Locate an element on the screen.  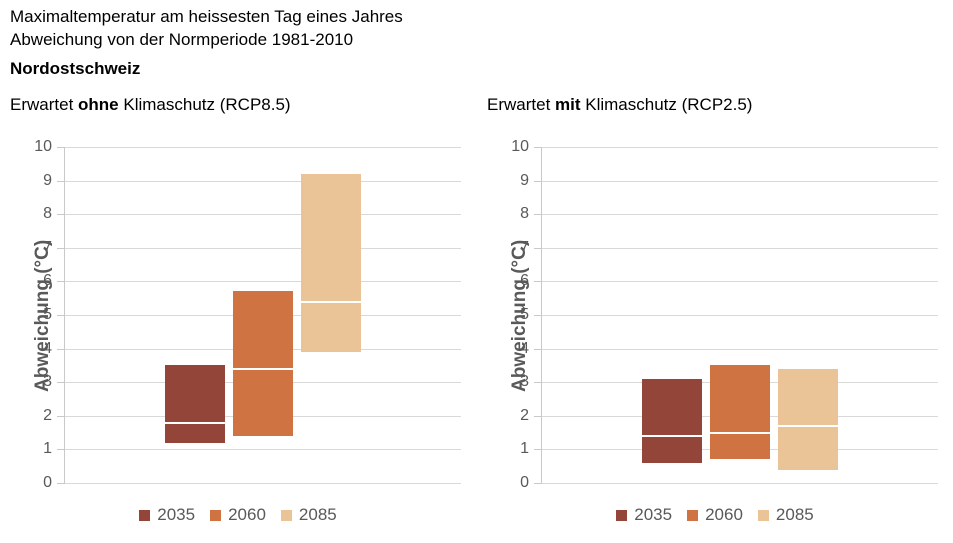
subtitle-emphasis: ohne is located at coordinates (98, 104).